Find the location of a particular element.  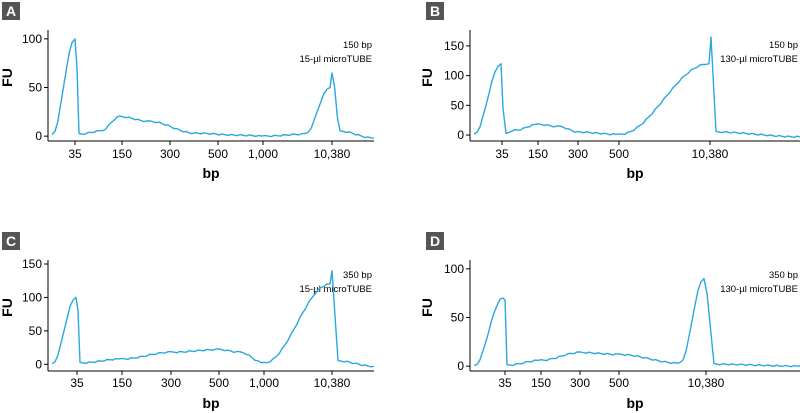

panel-label: B is located at coordinates (435, 11).